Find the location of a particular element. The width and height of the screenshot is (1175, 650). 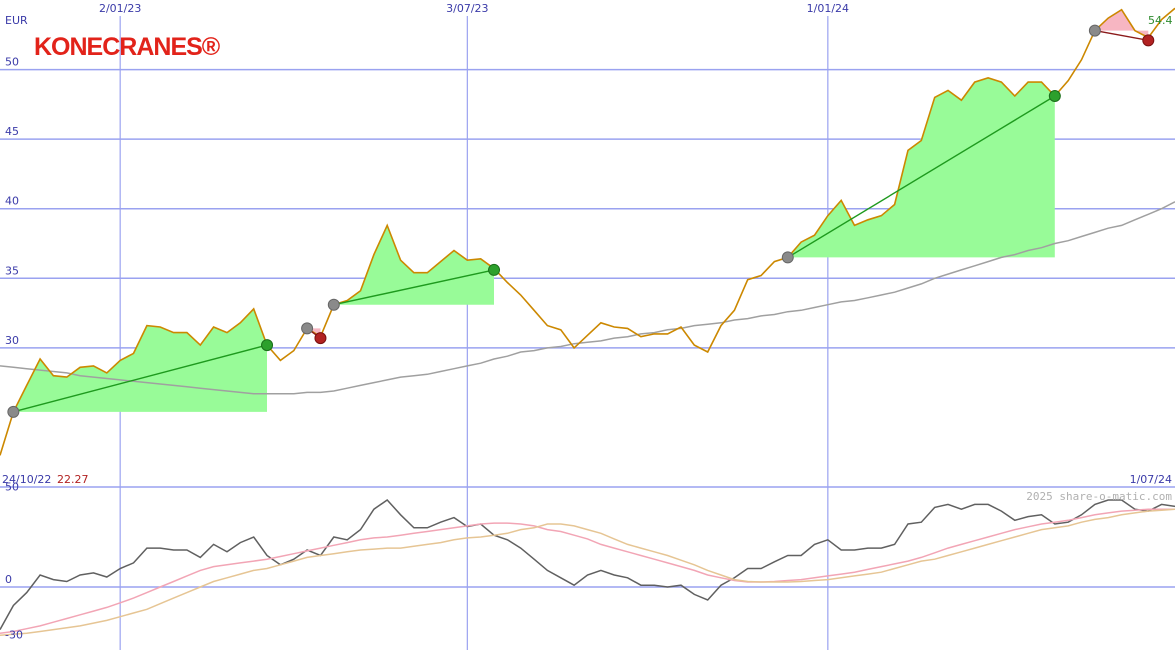

y-tick-label: -30 is located at coordinates (14, 635).